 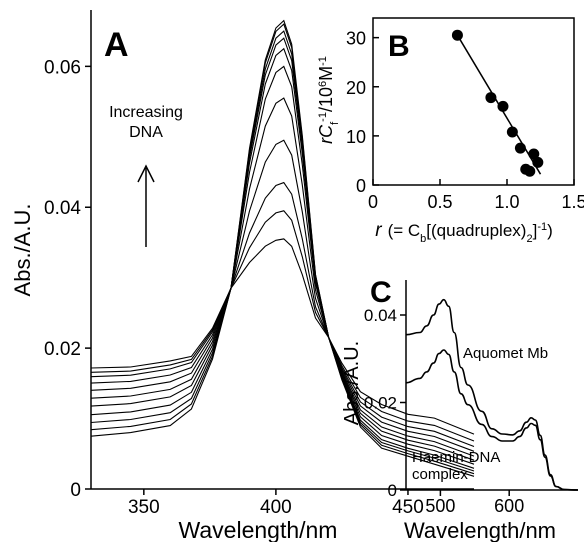 What do you see at coordinates (509, 506) in the screenshot?
I see `panel-c-x-tick-label: 600` at bounding box center [509, 506].